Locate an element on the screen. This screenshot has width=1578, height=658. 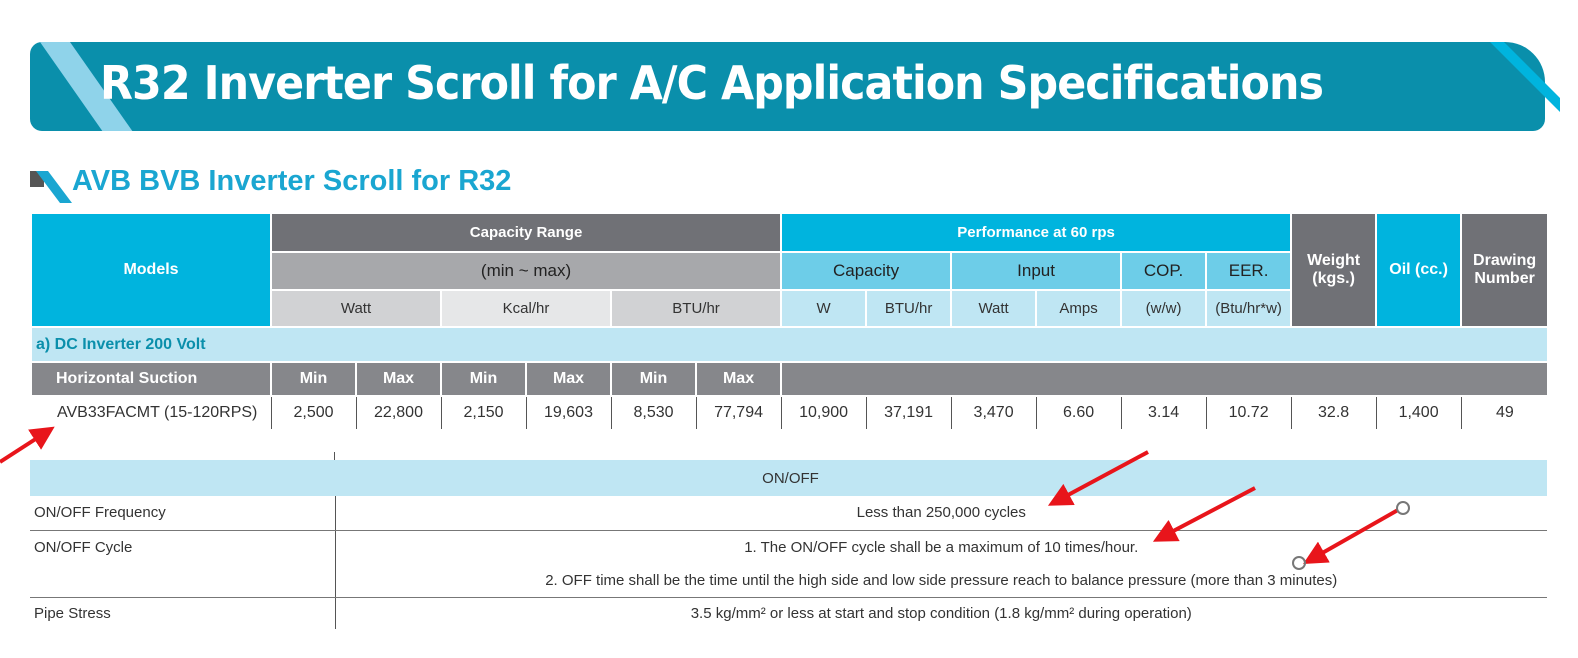
header-kcal: Kcal/hr is located at coordinates (526, 308).